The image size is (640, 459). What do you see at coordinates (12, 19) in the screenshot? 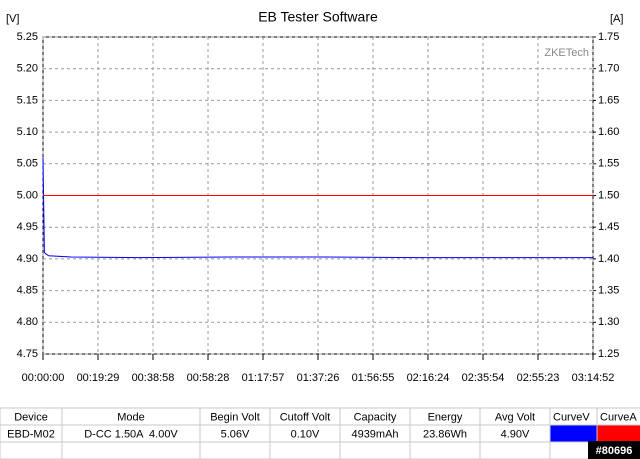
I see `y-axis-label: [V]` at bounding box center [12, 19].